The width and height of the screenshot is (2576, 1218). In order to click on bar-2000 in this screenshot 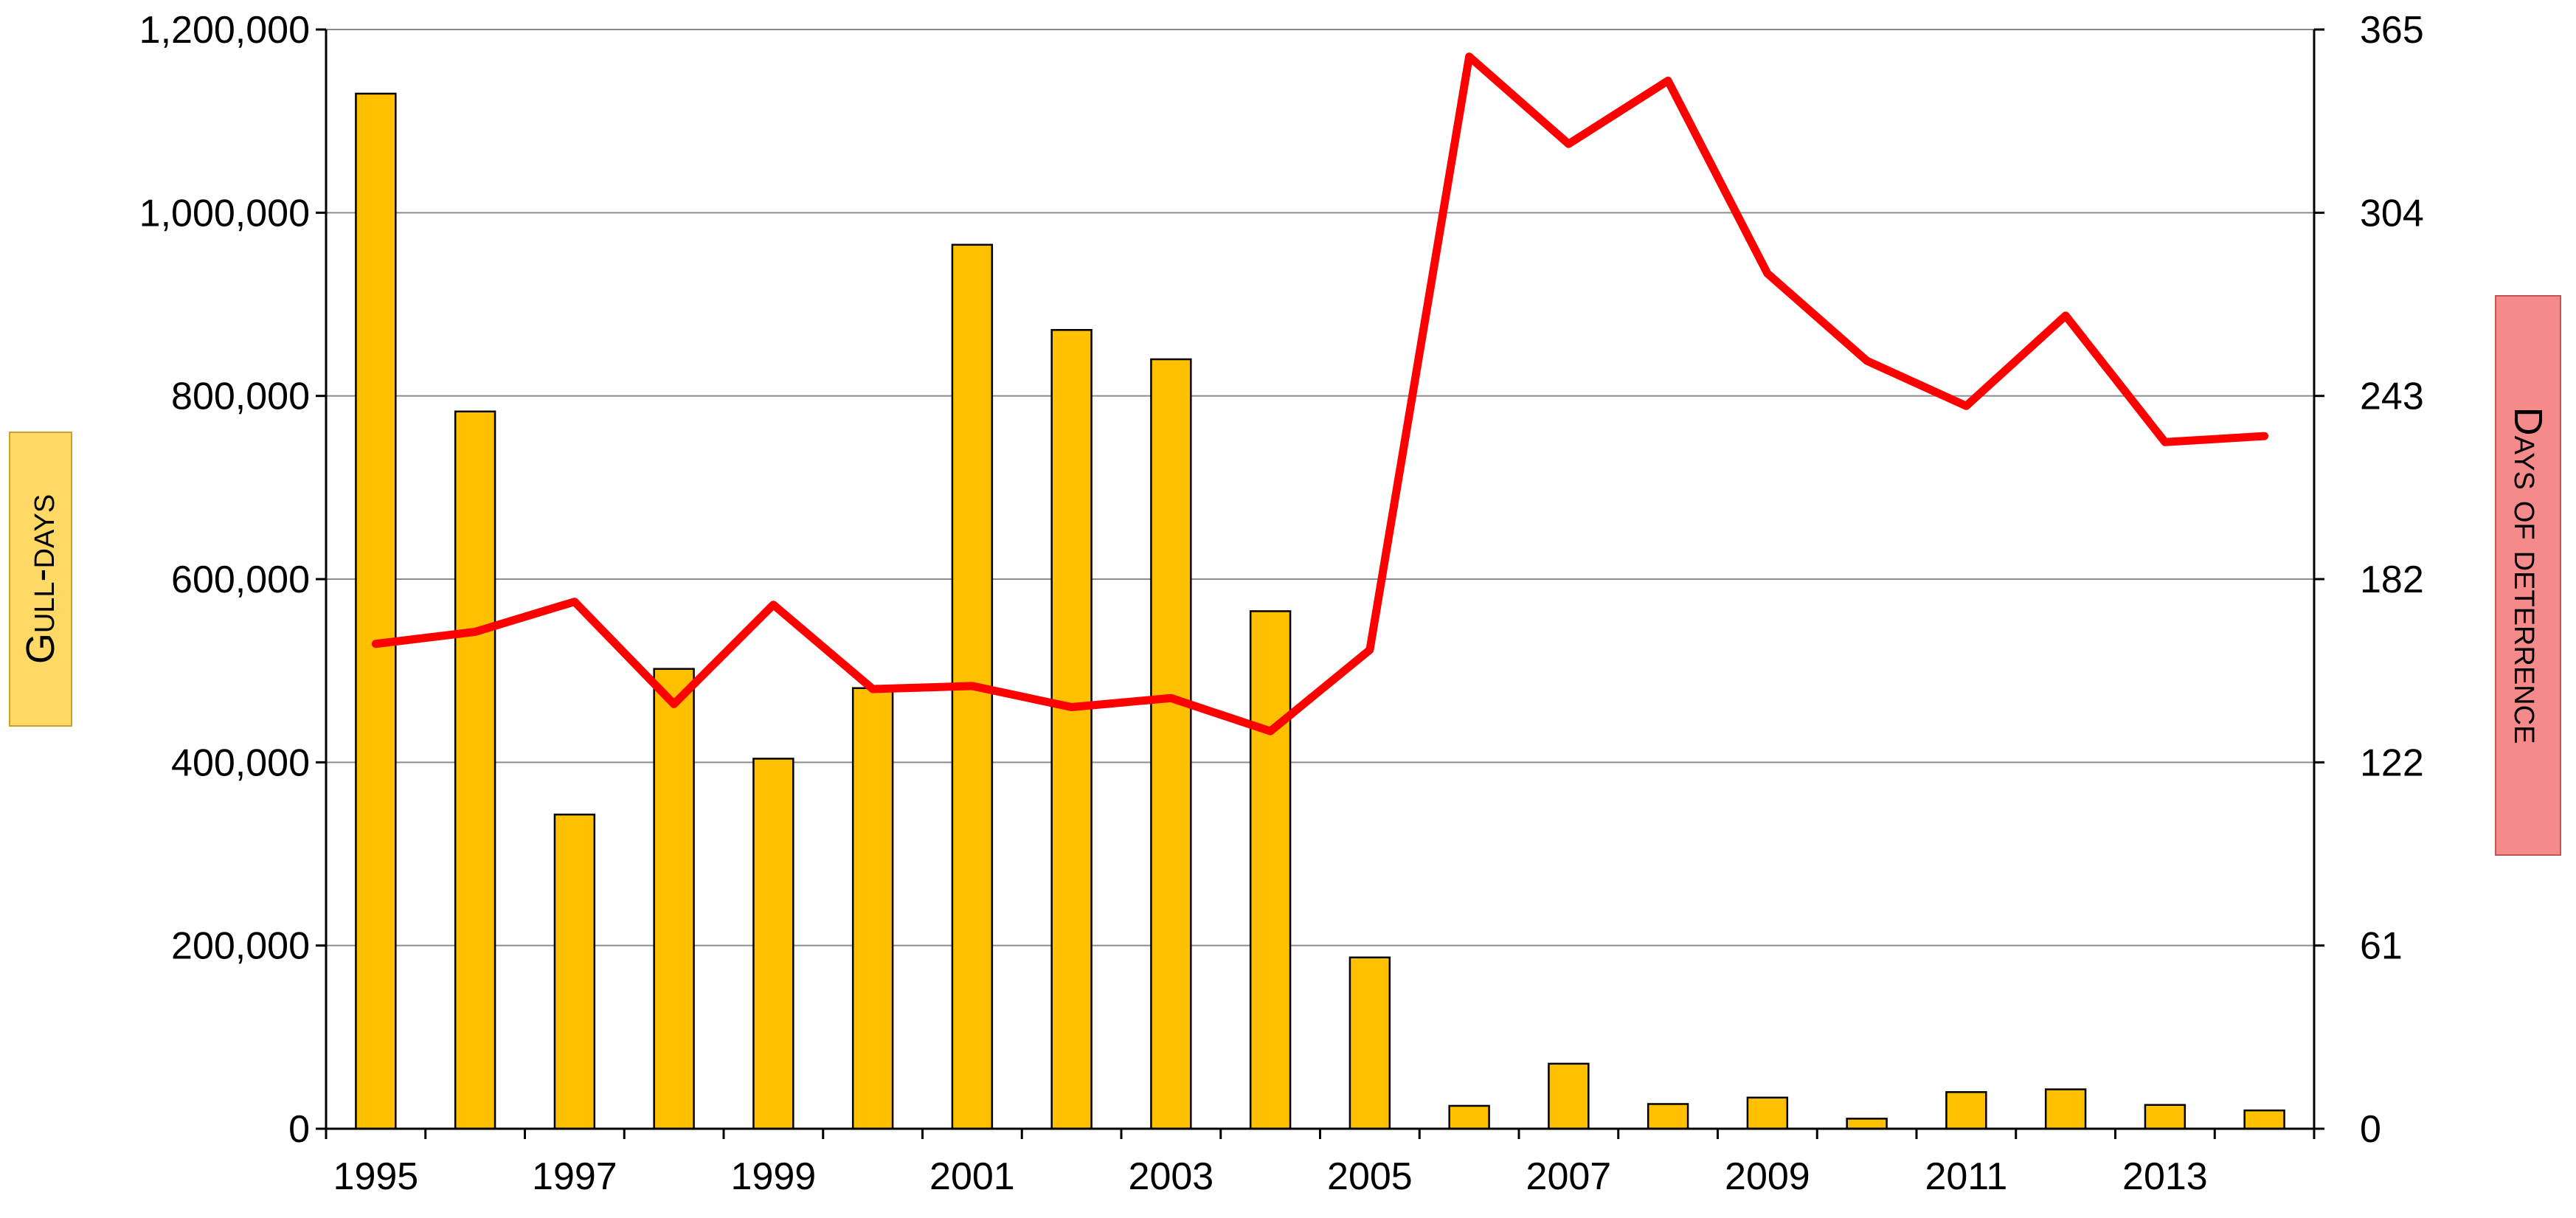, I will do `click(873, 908)`.